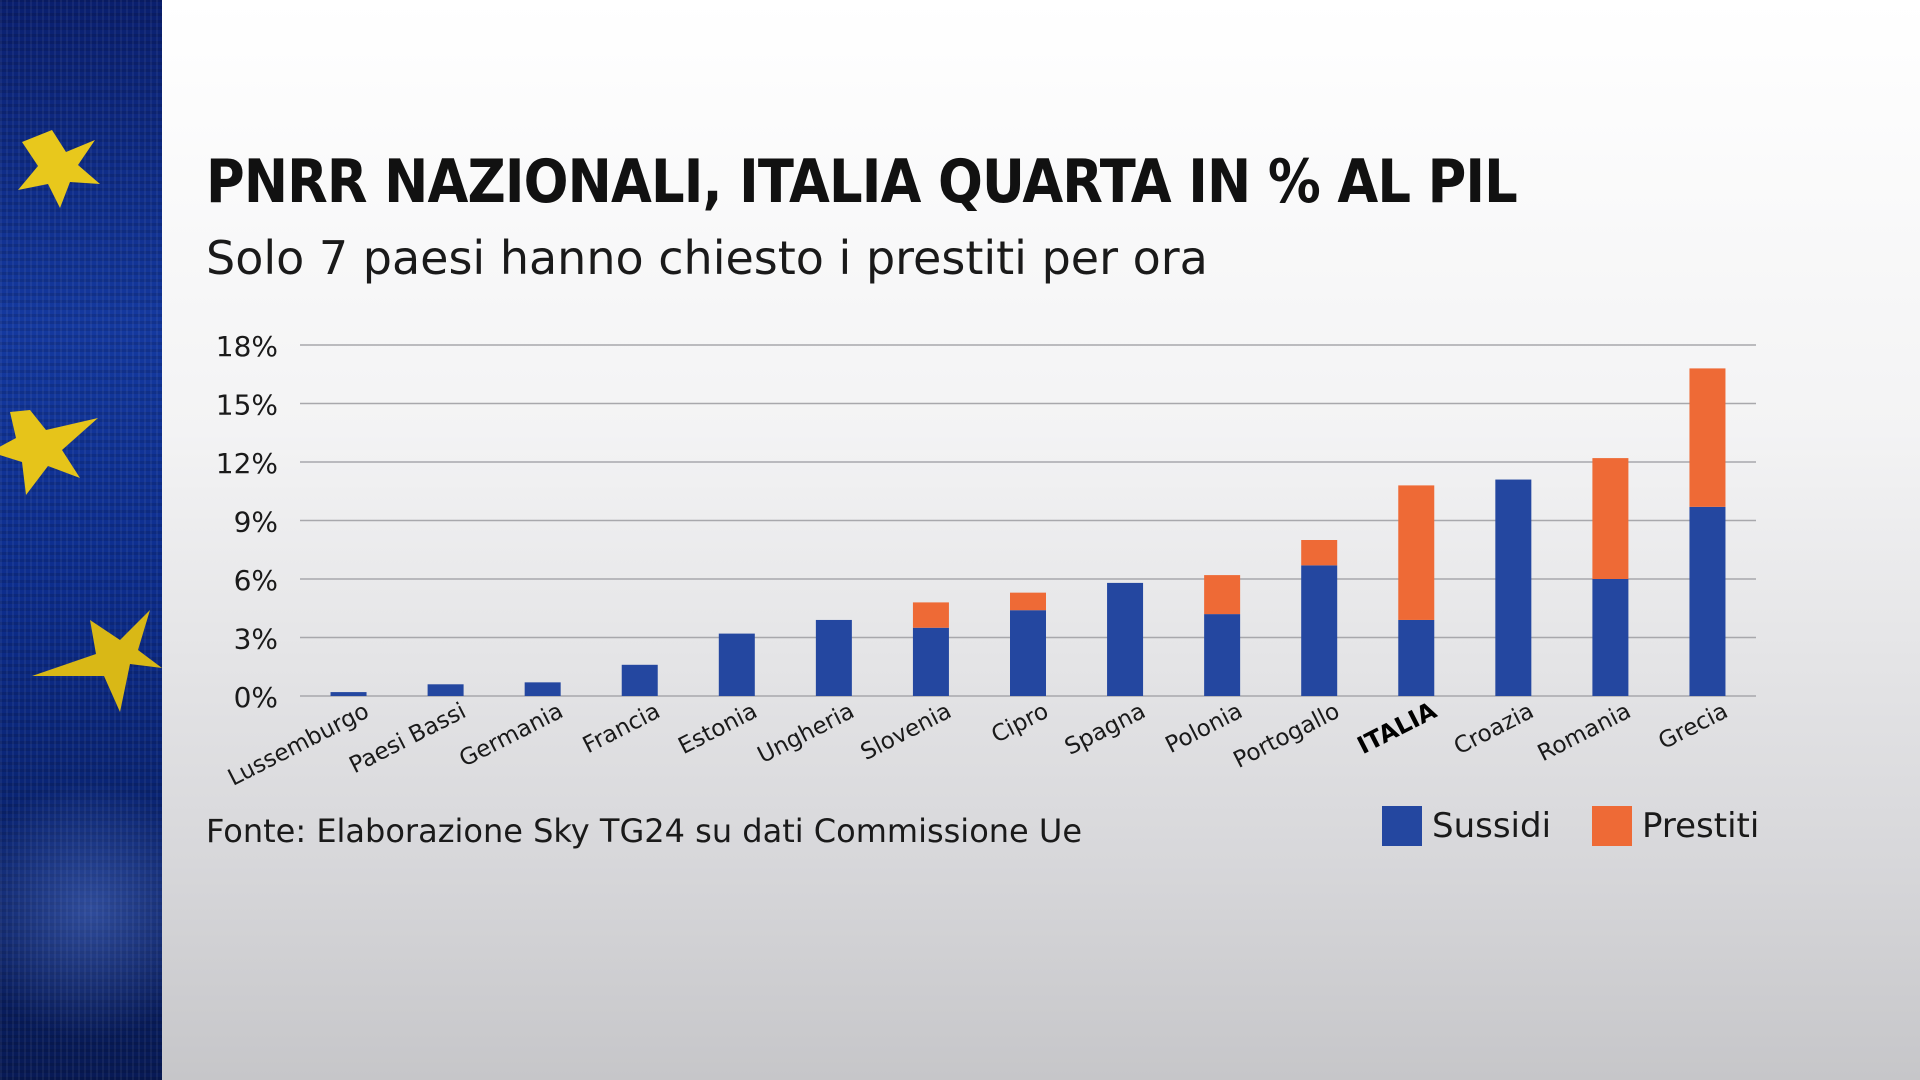  What do you see at coordinates (906, 732) in the screenshot?
I see `x-tick-label: Slovenia` at bounding box center [906, 732].